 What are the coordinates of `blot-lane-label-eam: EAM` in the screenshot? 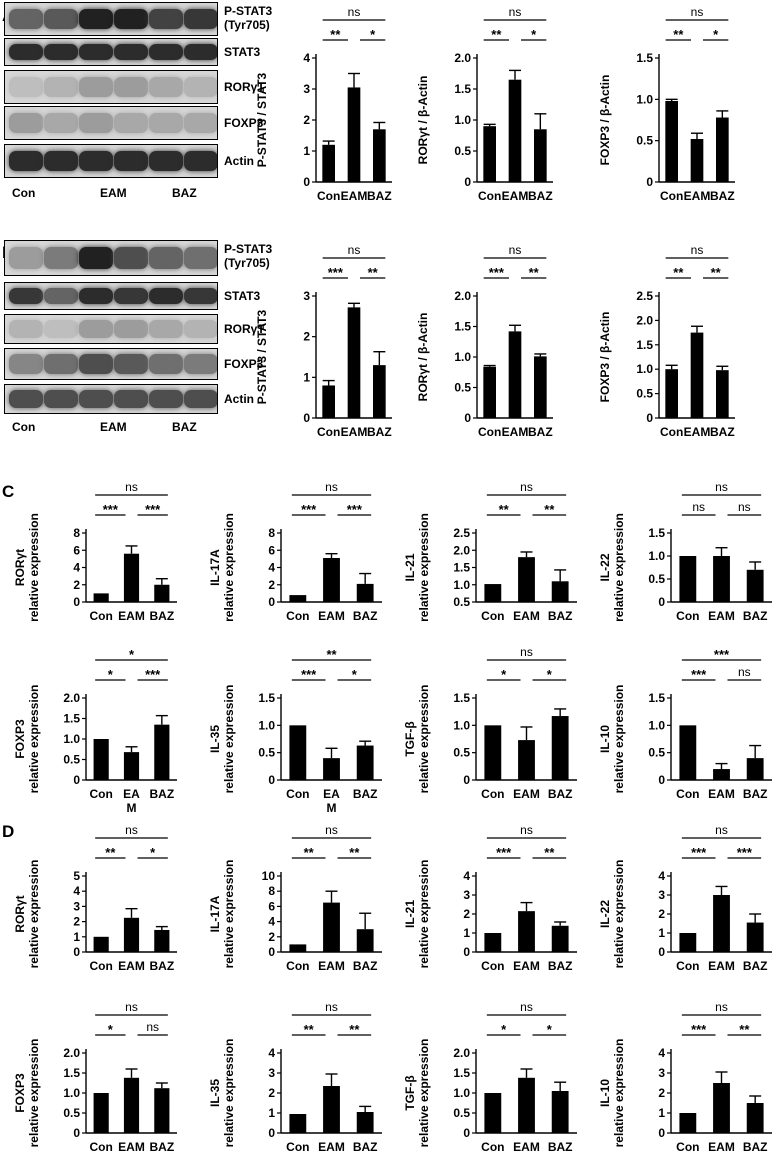 It's located at (113, 193).